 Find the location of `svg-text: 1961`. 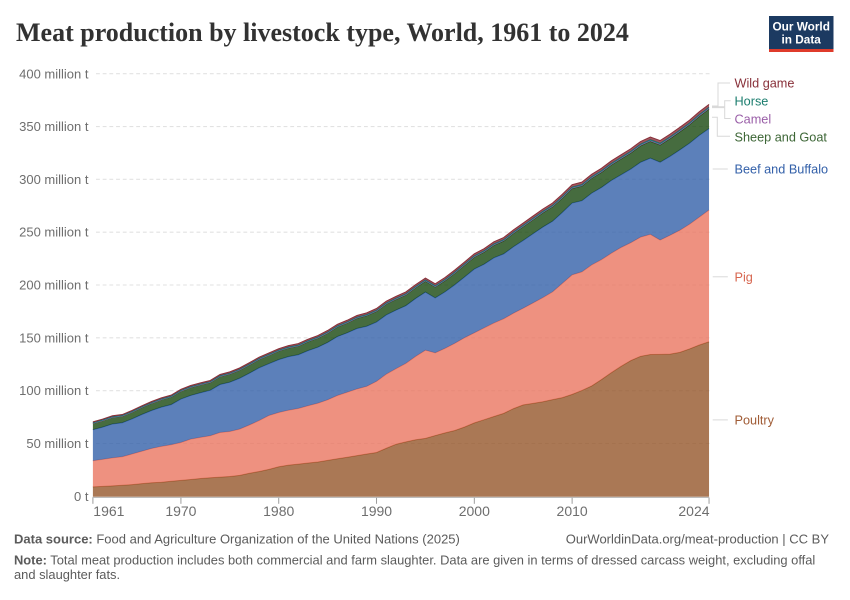

svg-text: 1961 is located at coordinates (108, 511).